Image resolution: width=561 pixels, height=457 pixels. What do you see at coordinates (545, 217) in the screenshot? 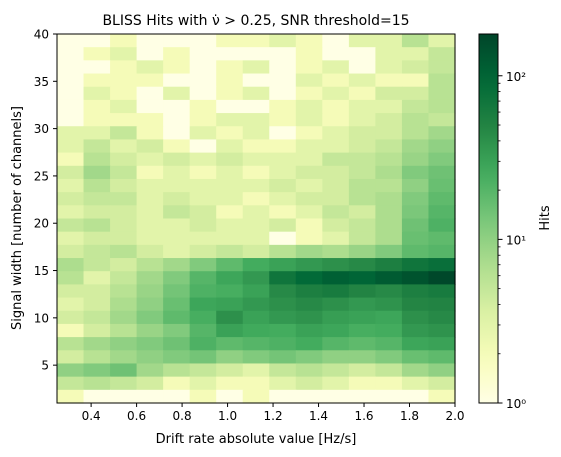
I see `colorbar-label: Hits` at bounding box center [545, 217].